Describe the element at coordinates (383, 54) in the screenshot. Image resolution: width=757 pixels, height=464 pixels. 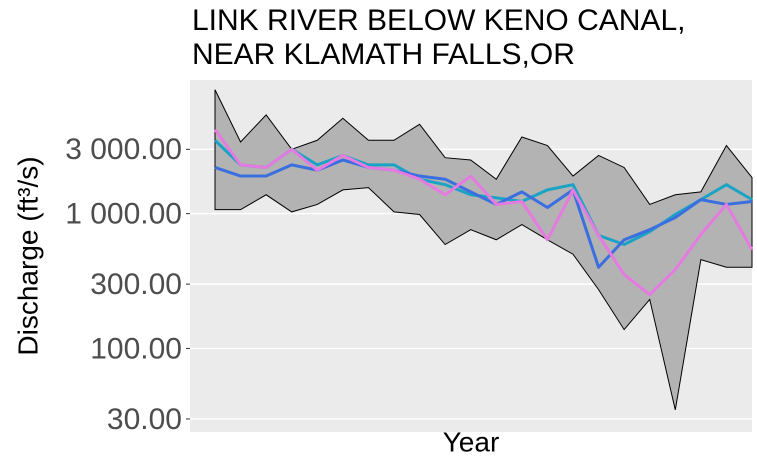
I see `chart-title: NEAR KLAMATH FALLS,OR` at that location.